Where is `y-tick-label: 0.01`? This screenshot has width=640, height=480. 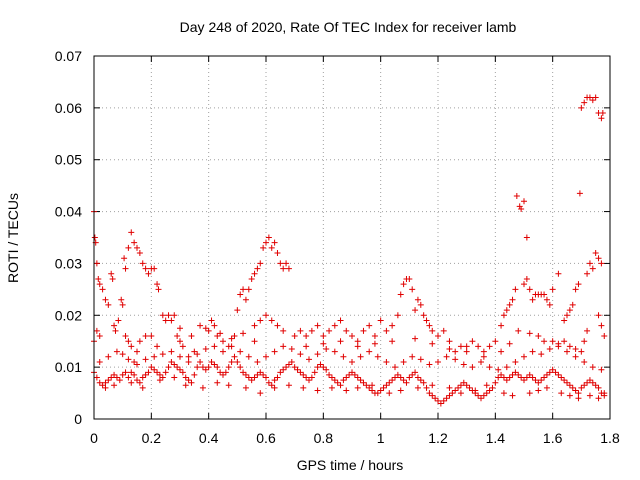
y-tick-label: 0.01 is located at coordinates (68, 367).